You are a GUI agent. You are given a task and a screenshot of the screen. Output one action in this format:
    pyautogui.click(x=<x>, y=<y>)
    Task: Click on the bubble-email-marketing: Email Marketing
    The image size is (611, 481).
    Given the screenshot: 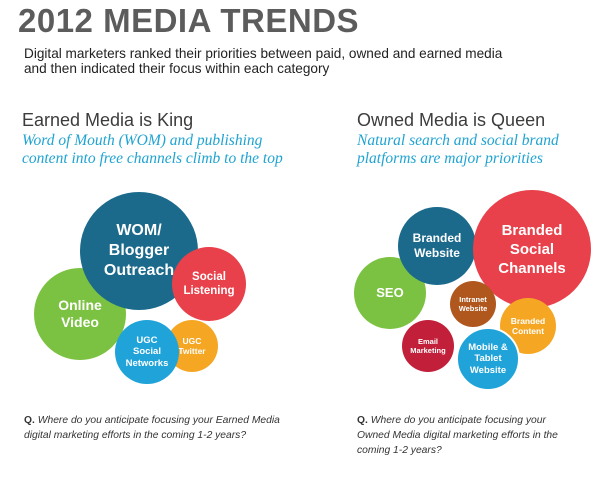 What is the action you would take?
    pyautogui.click(x=428, y=346)
    